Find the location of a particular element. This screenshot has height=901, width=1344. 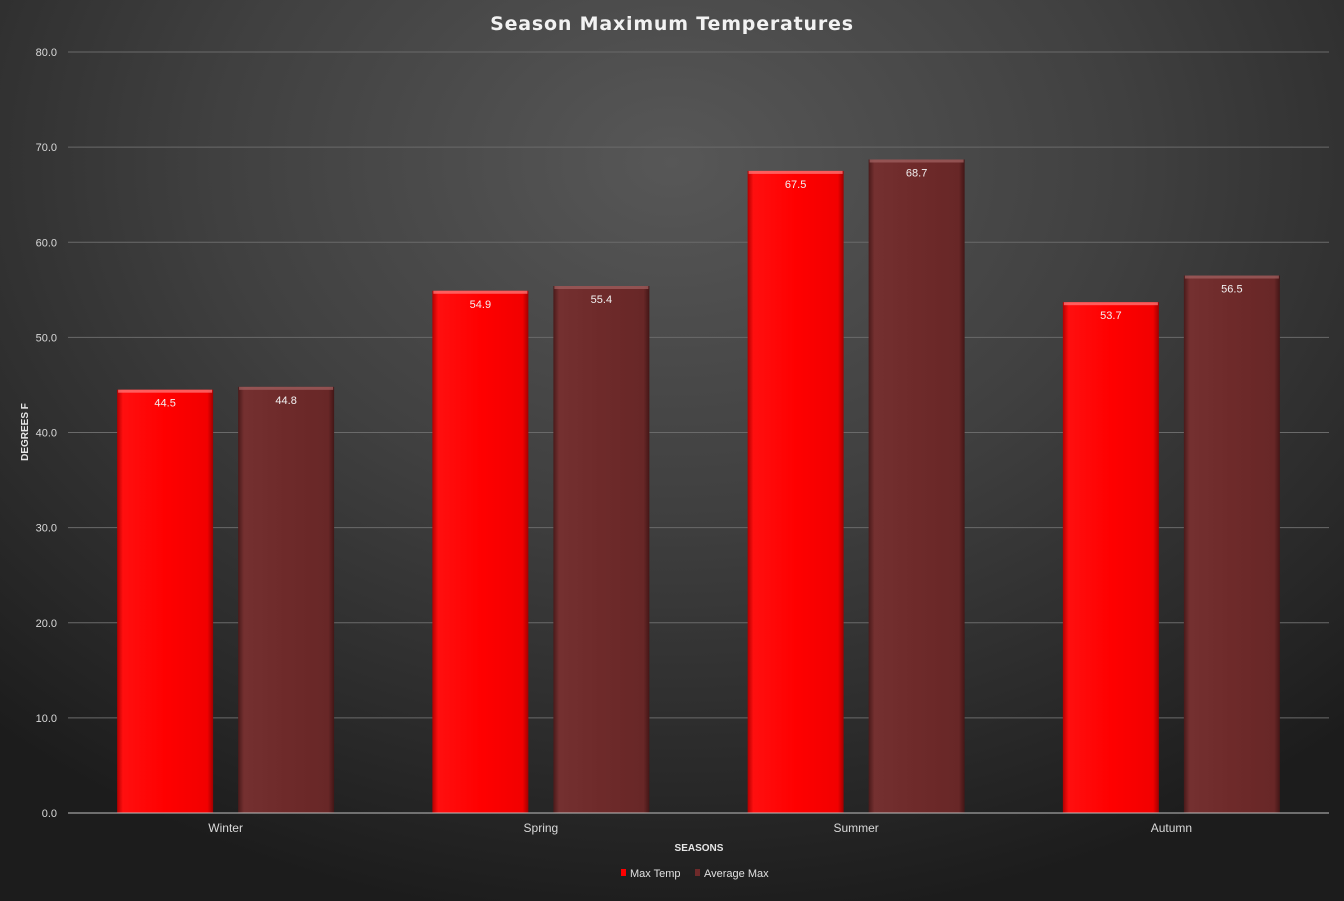

legend-swatch-max-temp is located at coordinates (623, 872).